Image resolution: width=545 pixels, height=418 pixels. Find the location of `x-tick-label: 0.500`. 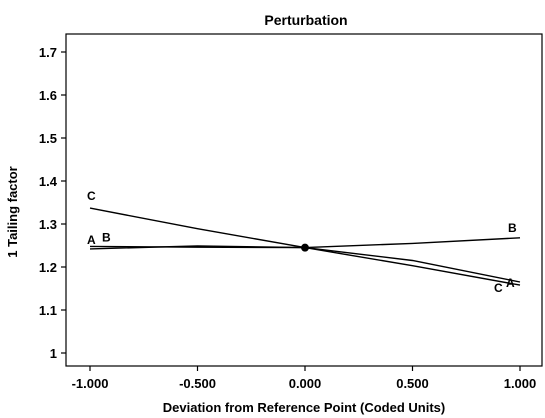

x-tick-label: 0.500 is located at coordinates (412, 383).